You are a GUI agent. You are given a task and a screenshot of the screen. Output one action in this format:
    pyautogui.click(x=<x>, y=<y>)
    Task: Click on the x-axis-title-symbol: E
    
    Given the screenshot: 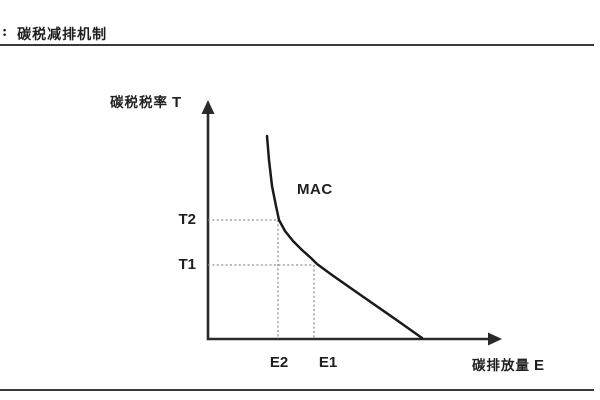 What is the action you would take?
    pyautogui.click(x=539, y=365)
    